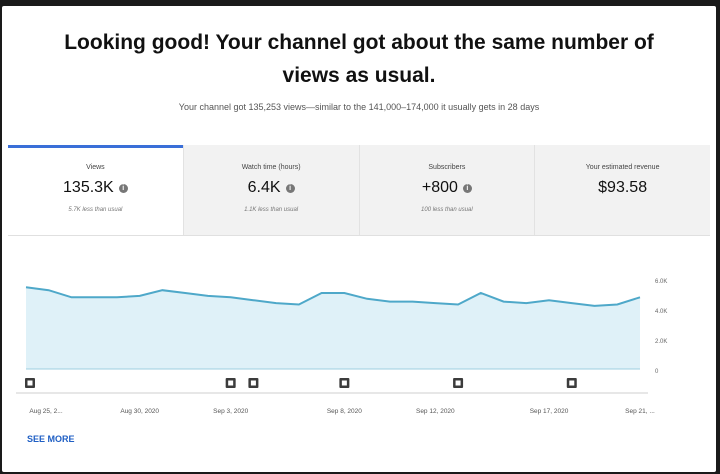  Describe the element at coordinates (88, 187) in the screenshot. I see `tab-value: 135.3K` at that location.